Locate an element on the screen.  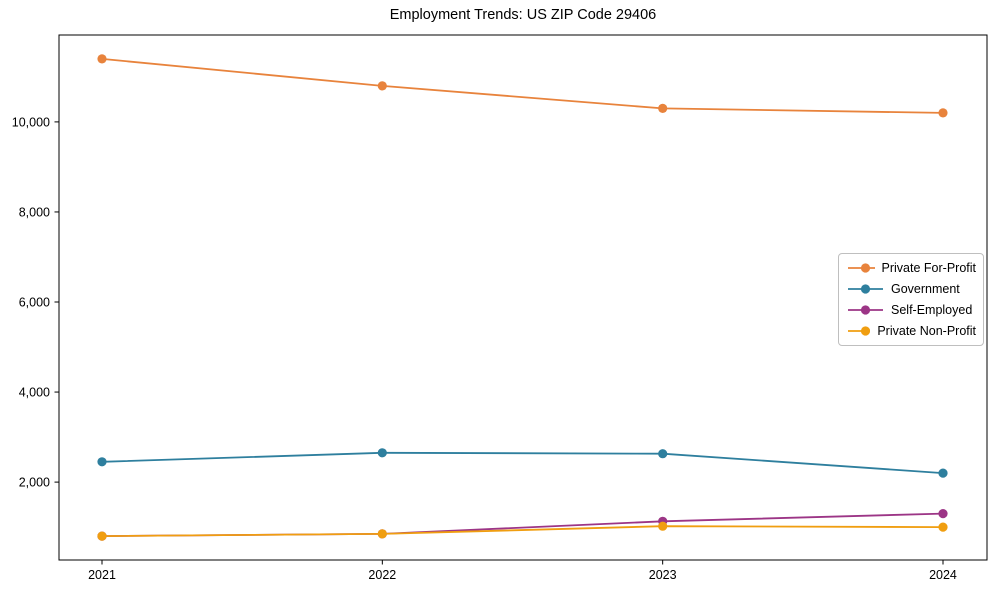
legend-label-private-for-profit: Private For-Profit is located at coordinates (928, 268).